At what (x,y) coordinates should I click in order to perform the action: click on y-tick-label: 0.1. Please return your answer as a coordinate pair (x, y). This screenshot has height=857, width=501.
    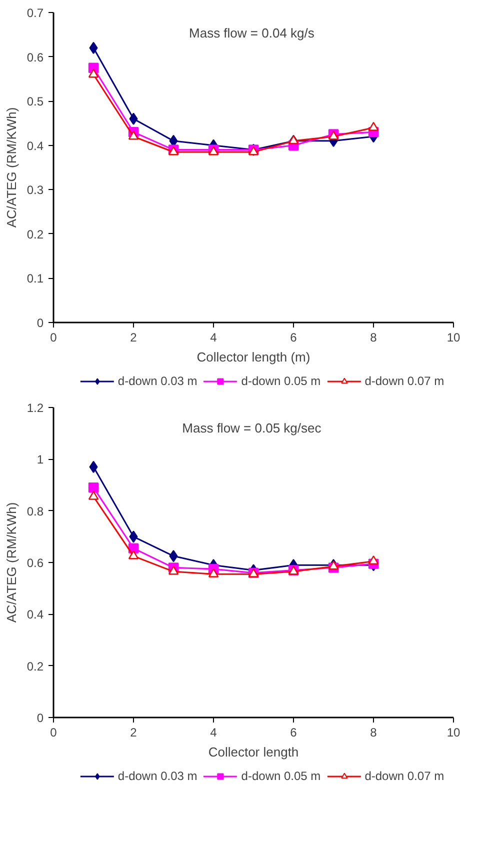
    Looking at the image, I should click on (35, 279).